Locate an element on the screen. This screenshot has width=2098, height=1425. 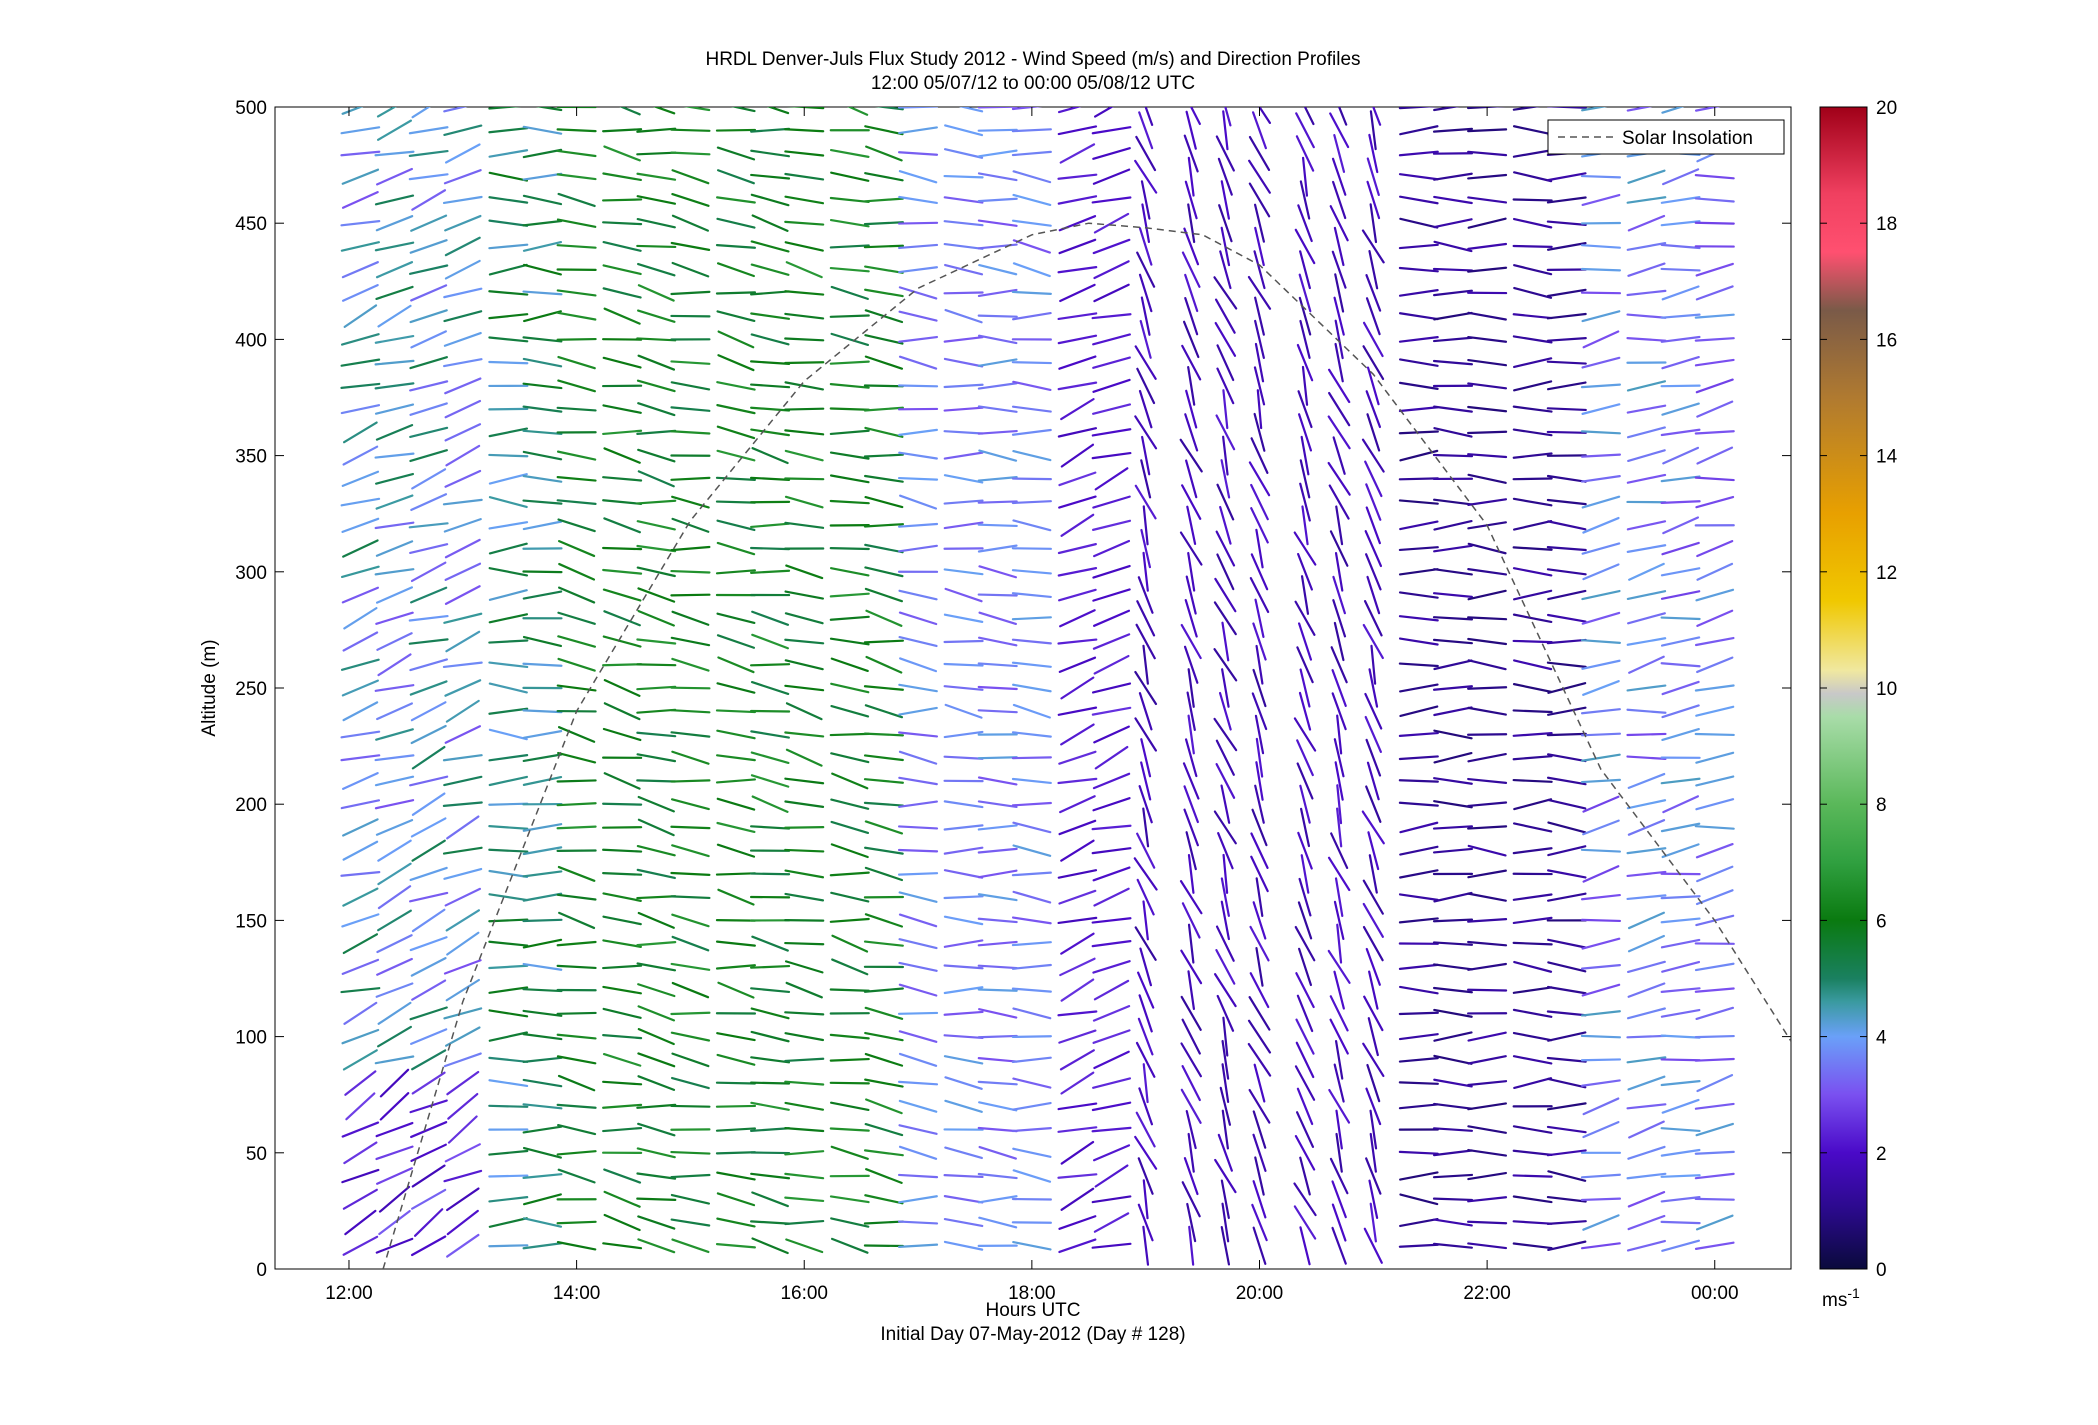
y-tick-label: 200 is located at coordinates (251, 805).